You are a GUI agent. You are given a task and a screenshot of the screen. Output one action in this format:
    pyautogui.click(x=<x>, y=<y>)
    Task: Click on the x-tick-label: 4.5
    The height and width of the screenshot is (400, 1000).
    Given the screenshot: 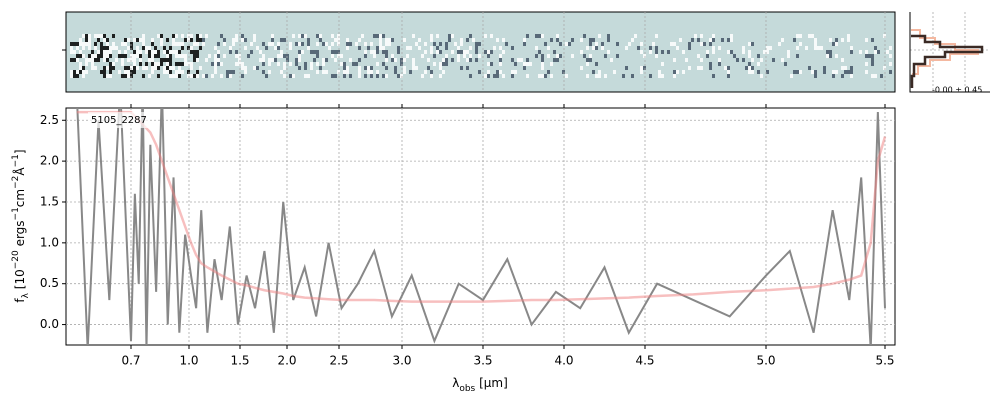 What is the action you would take?
    pyautogui.click(x=644, y=361)
    